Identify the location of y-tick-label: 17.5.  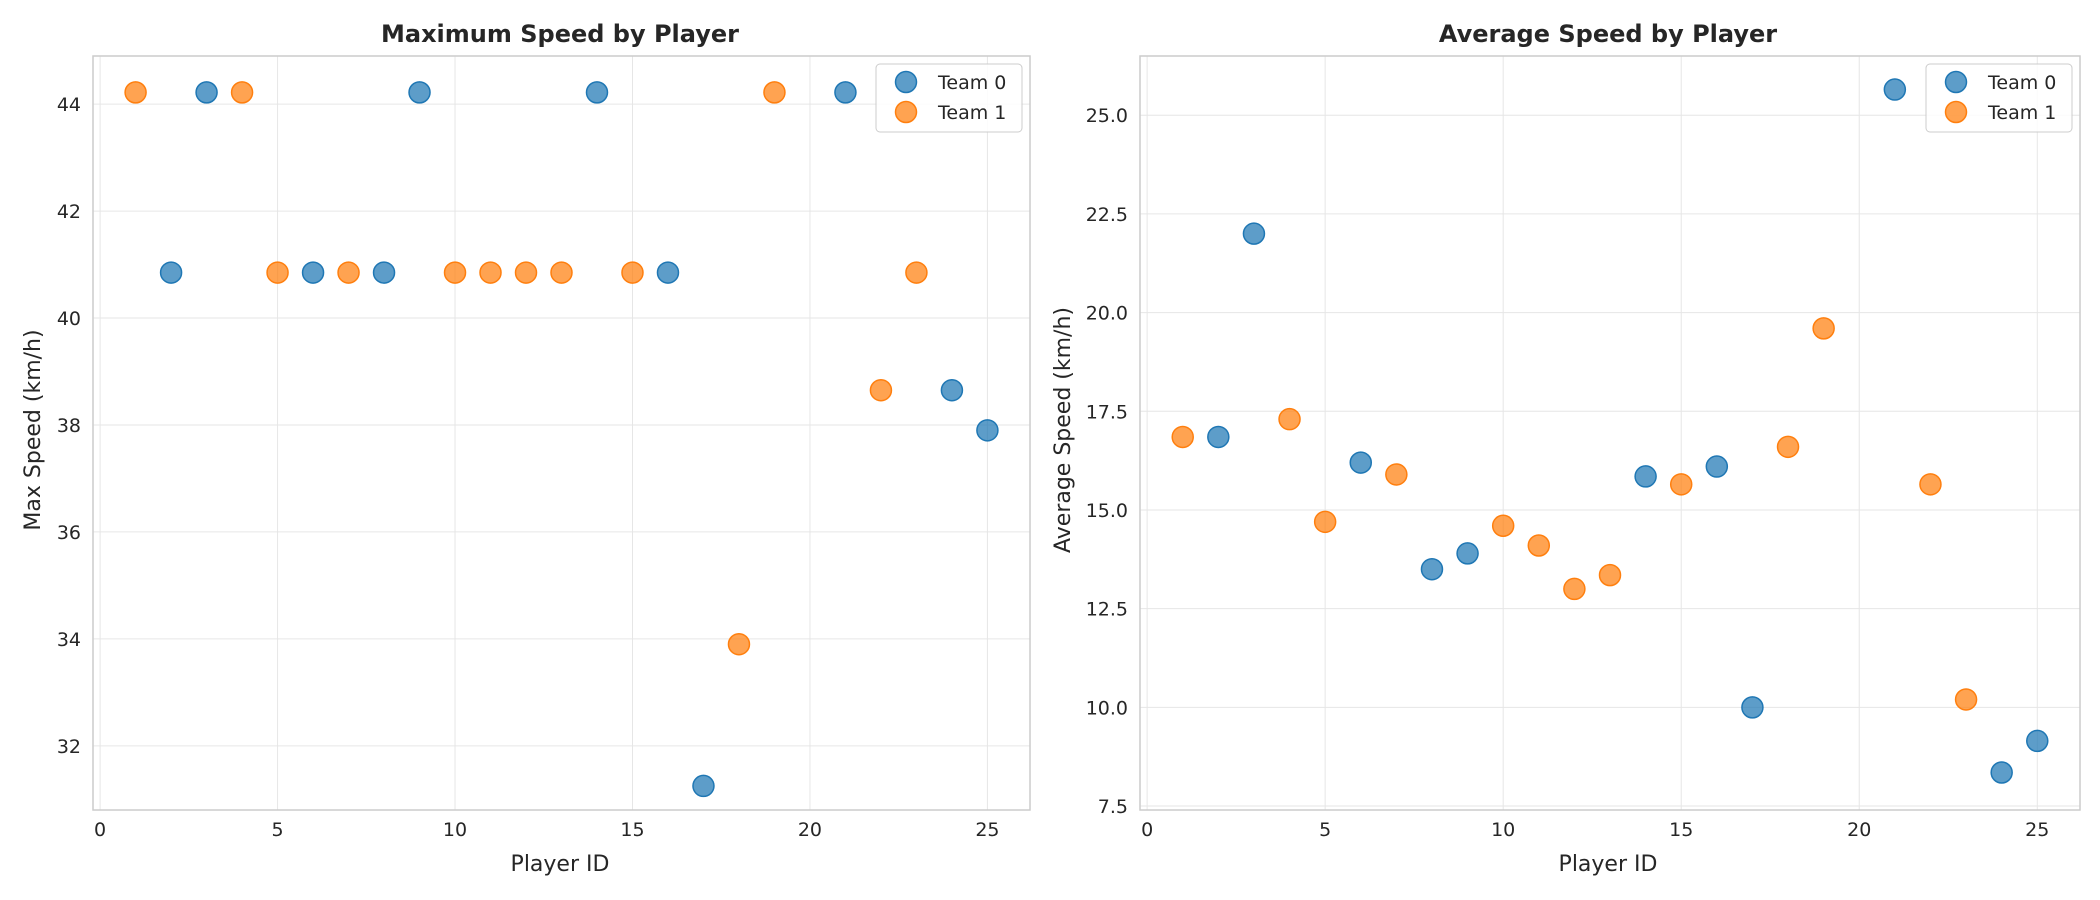
(1107, 412).